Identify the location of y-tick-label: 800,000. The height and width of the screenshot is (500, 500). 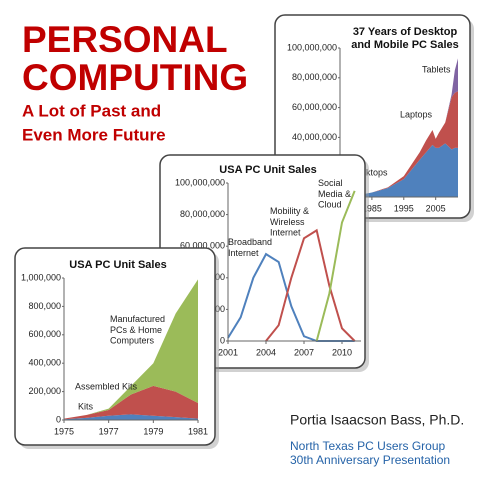
(44, 306).